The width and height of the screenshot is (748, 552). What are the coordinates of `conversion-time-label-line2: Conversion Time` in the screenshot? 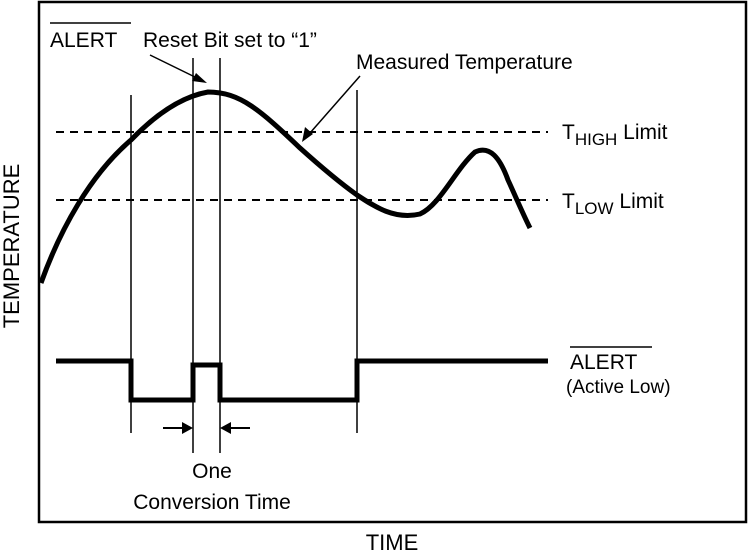 It's located at (212, 502).